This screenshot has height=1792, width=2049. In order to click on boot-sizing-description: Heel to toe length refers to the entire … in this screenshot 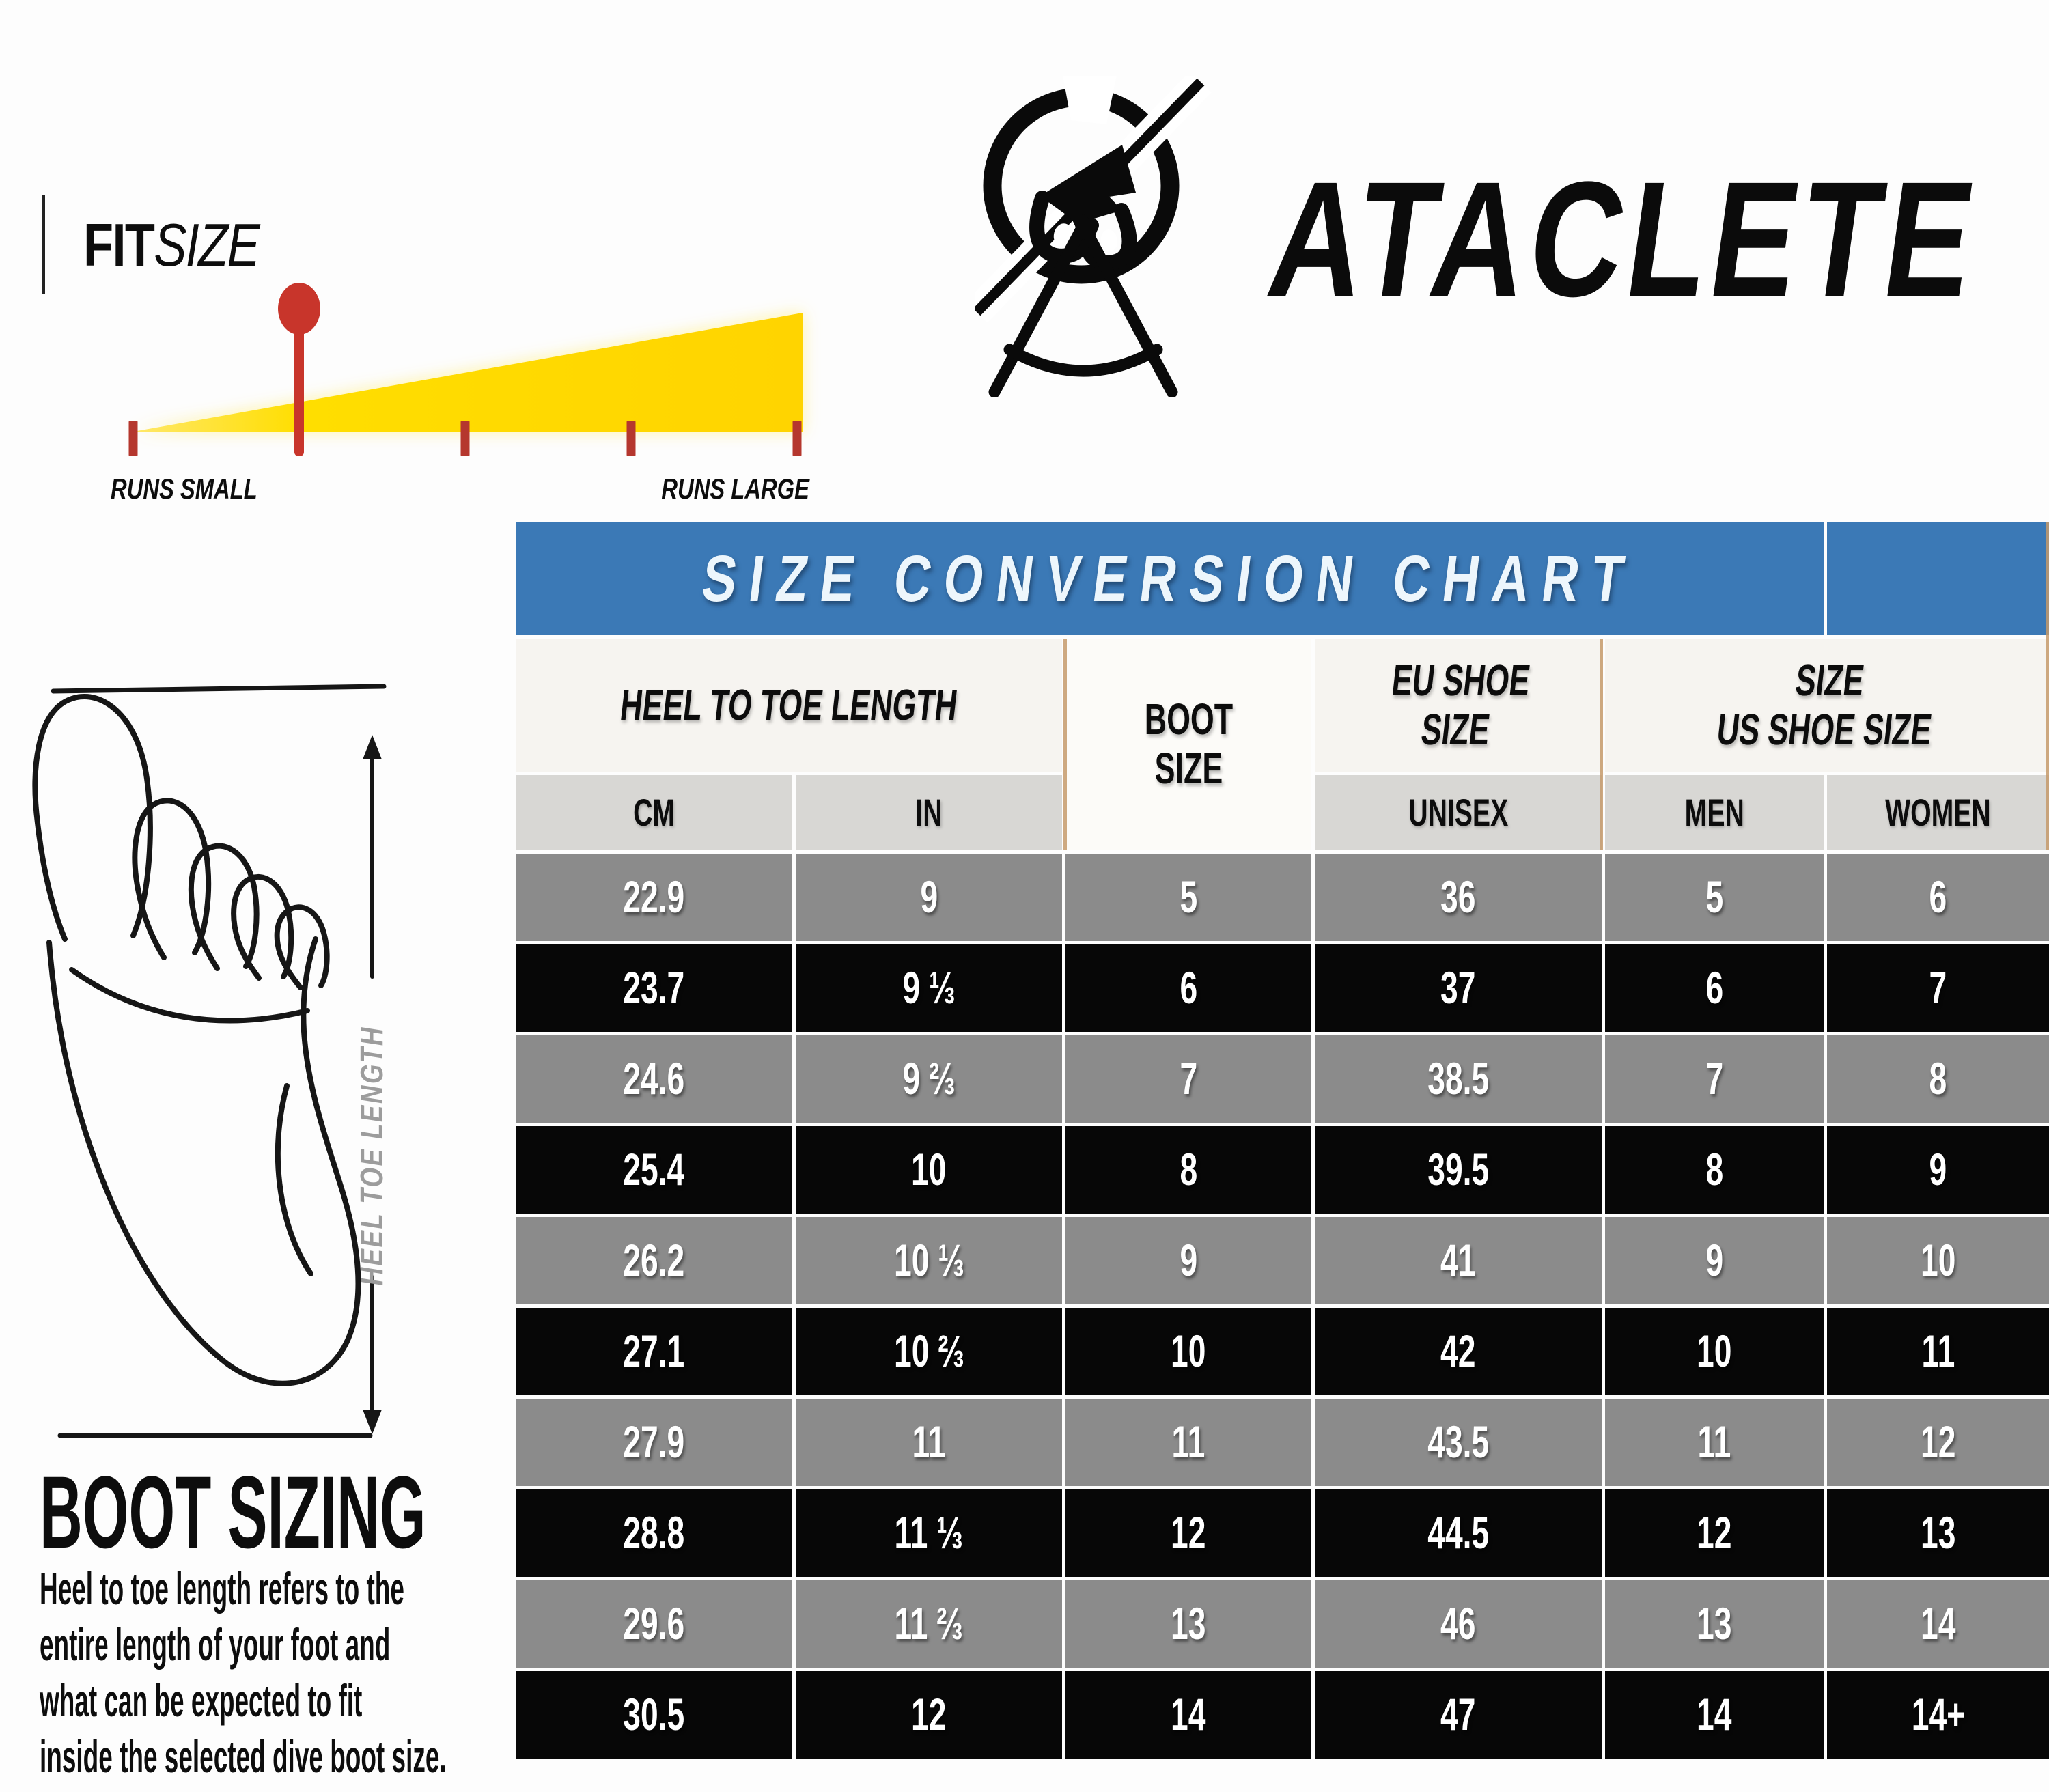, I will do `click(244, 1672)`.